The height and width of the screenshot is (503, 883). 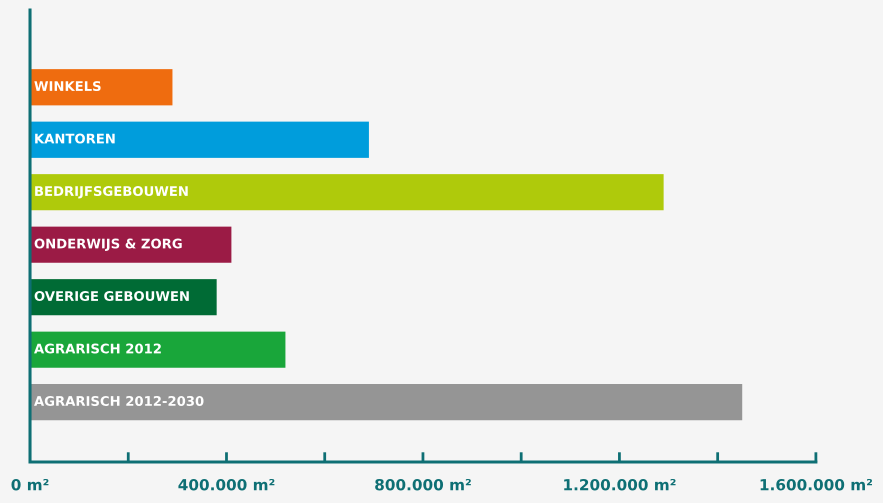 What do you see at coordinates (111, 192) in the screenshot?
I see `y-tick-label: BEDRIJFSGEBOUWEN` at bounding box center [111, 192].